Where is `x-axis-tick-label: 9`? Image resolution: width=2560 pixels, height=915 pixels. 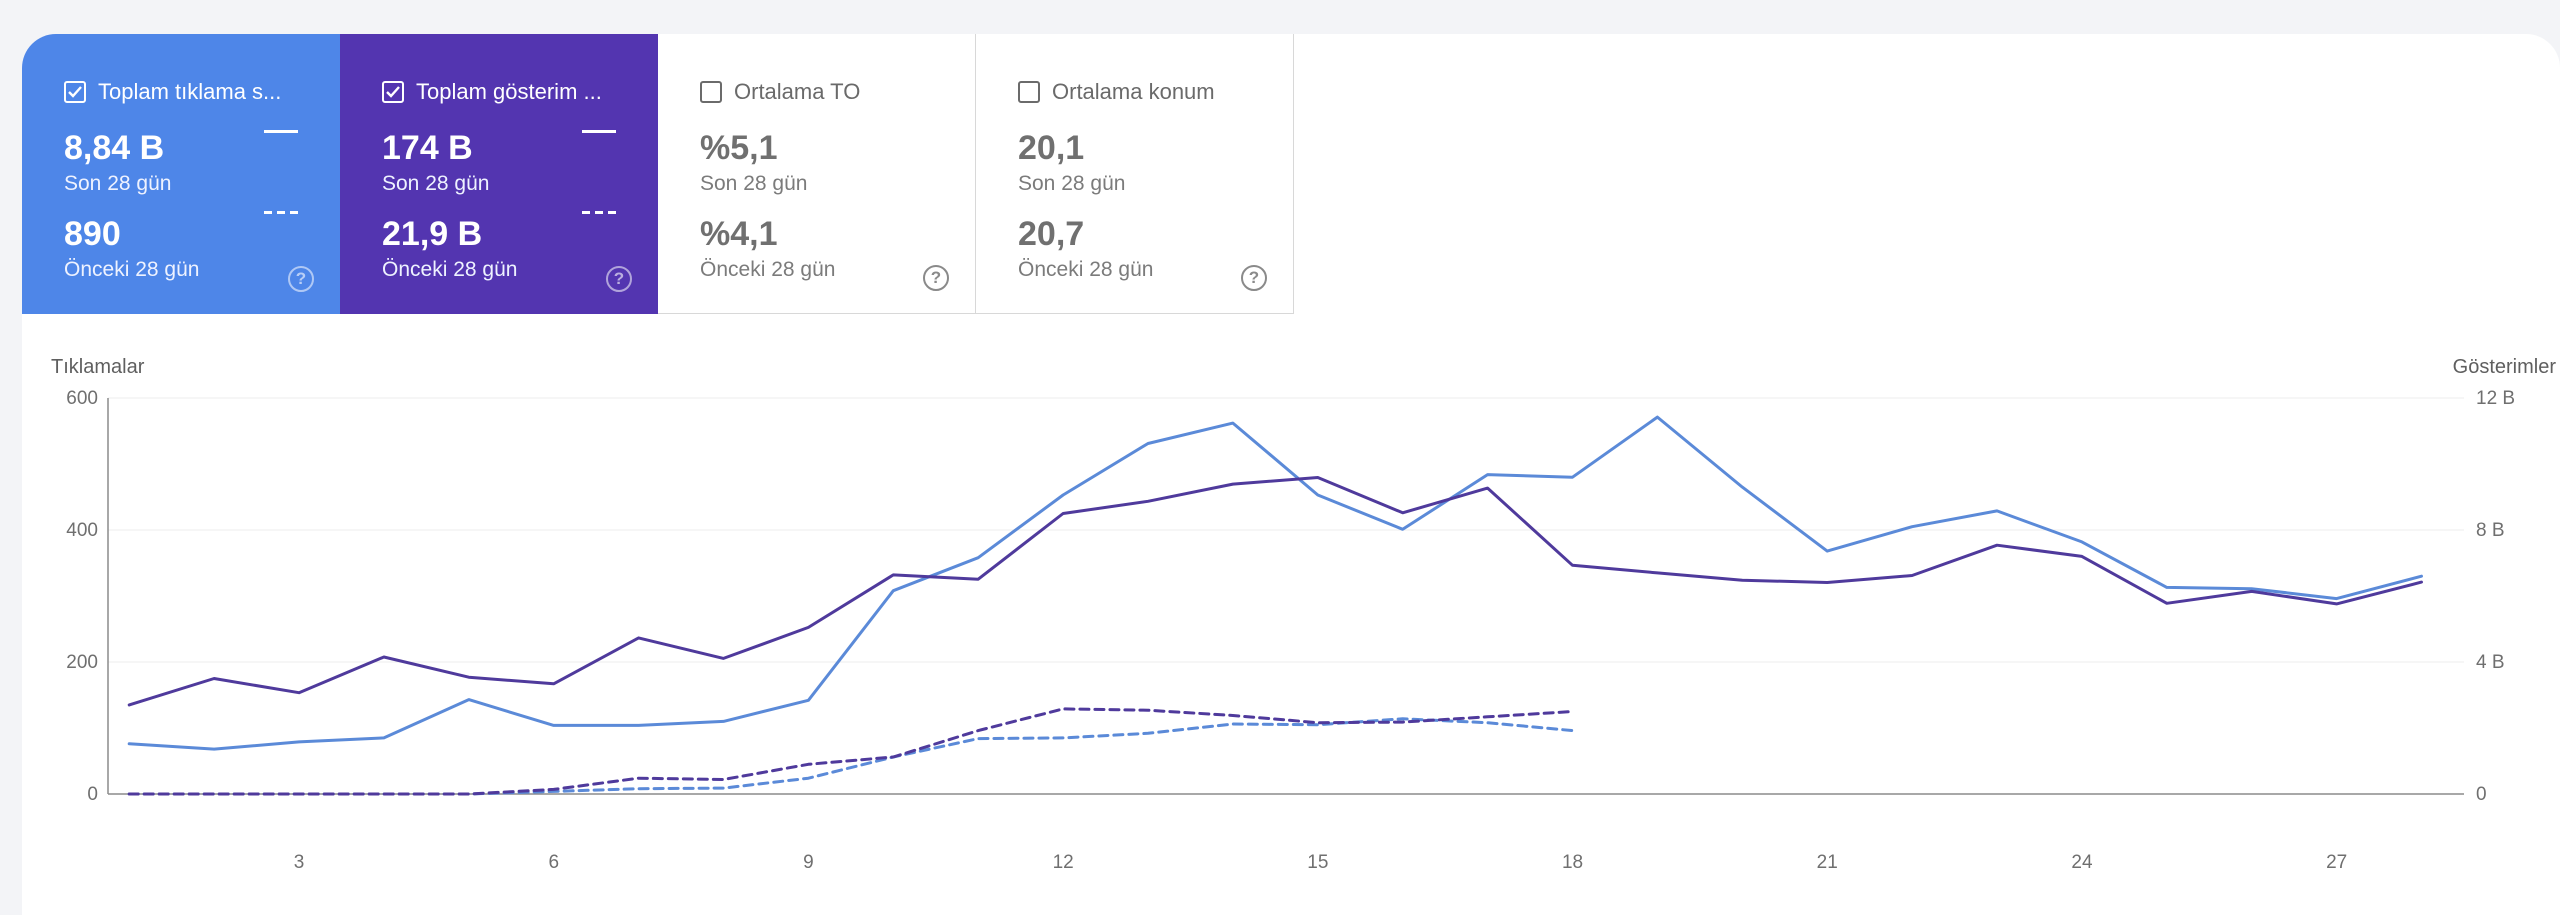
x-axis-tick-label: 9 is located at coordinates (808, 862).